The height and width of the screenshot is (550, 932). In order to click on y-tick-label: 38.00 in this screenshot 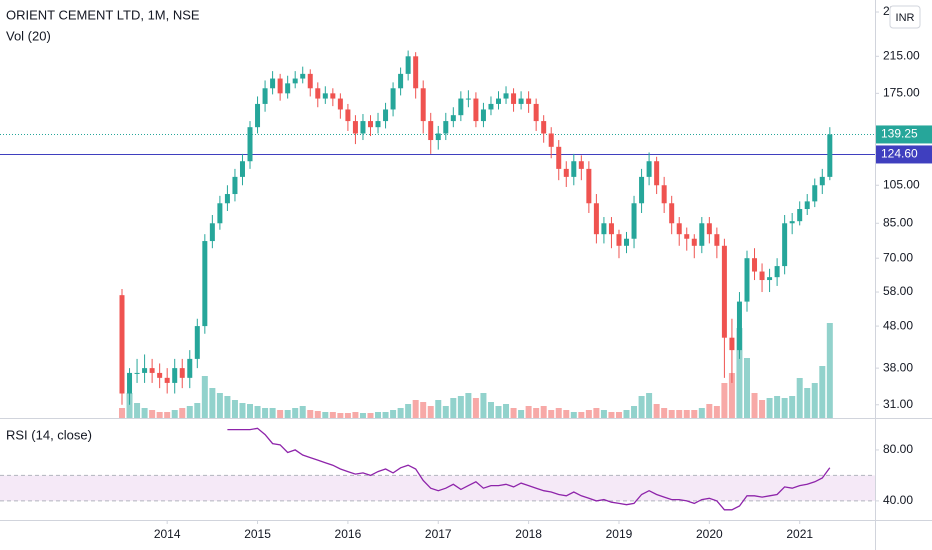, I will do `click(898, 367)`.